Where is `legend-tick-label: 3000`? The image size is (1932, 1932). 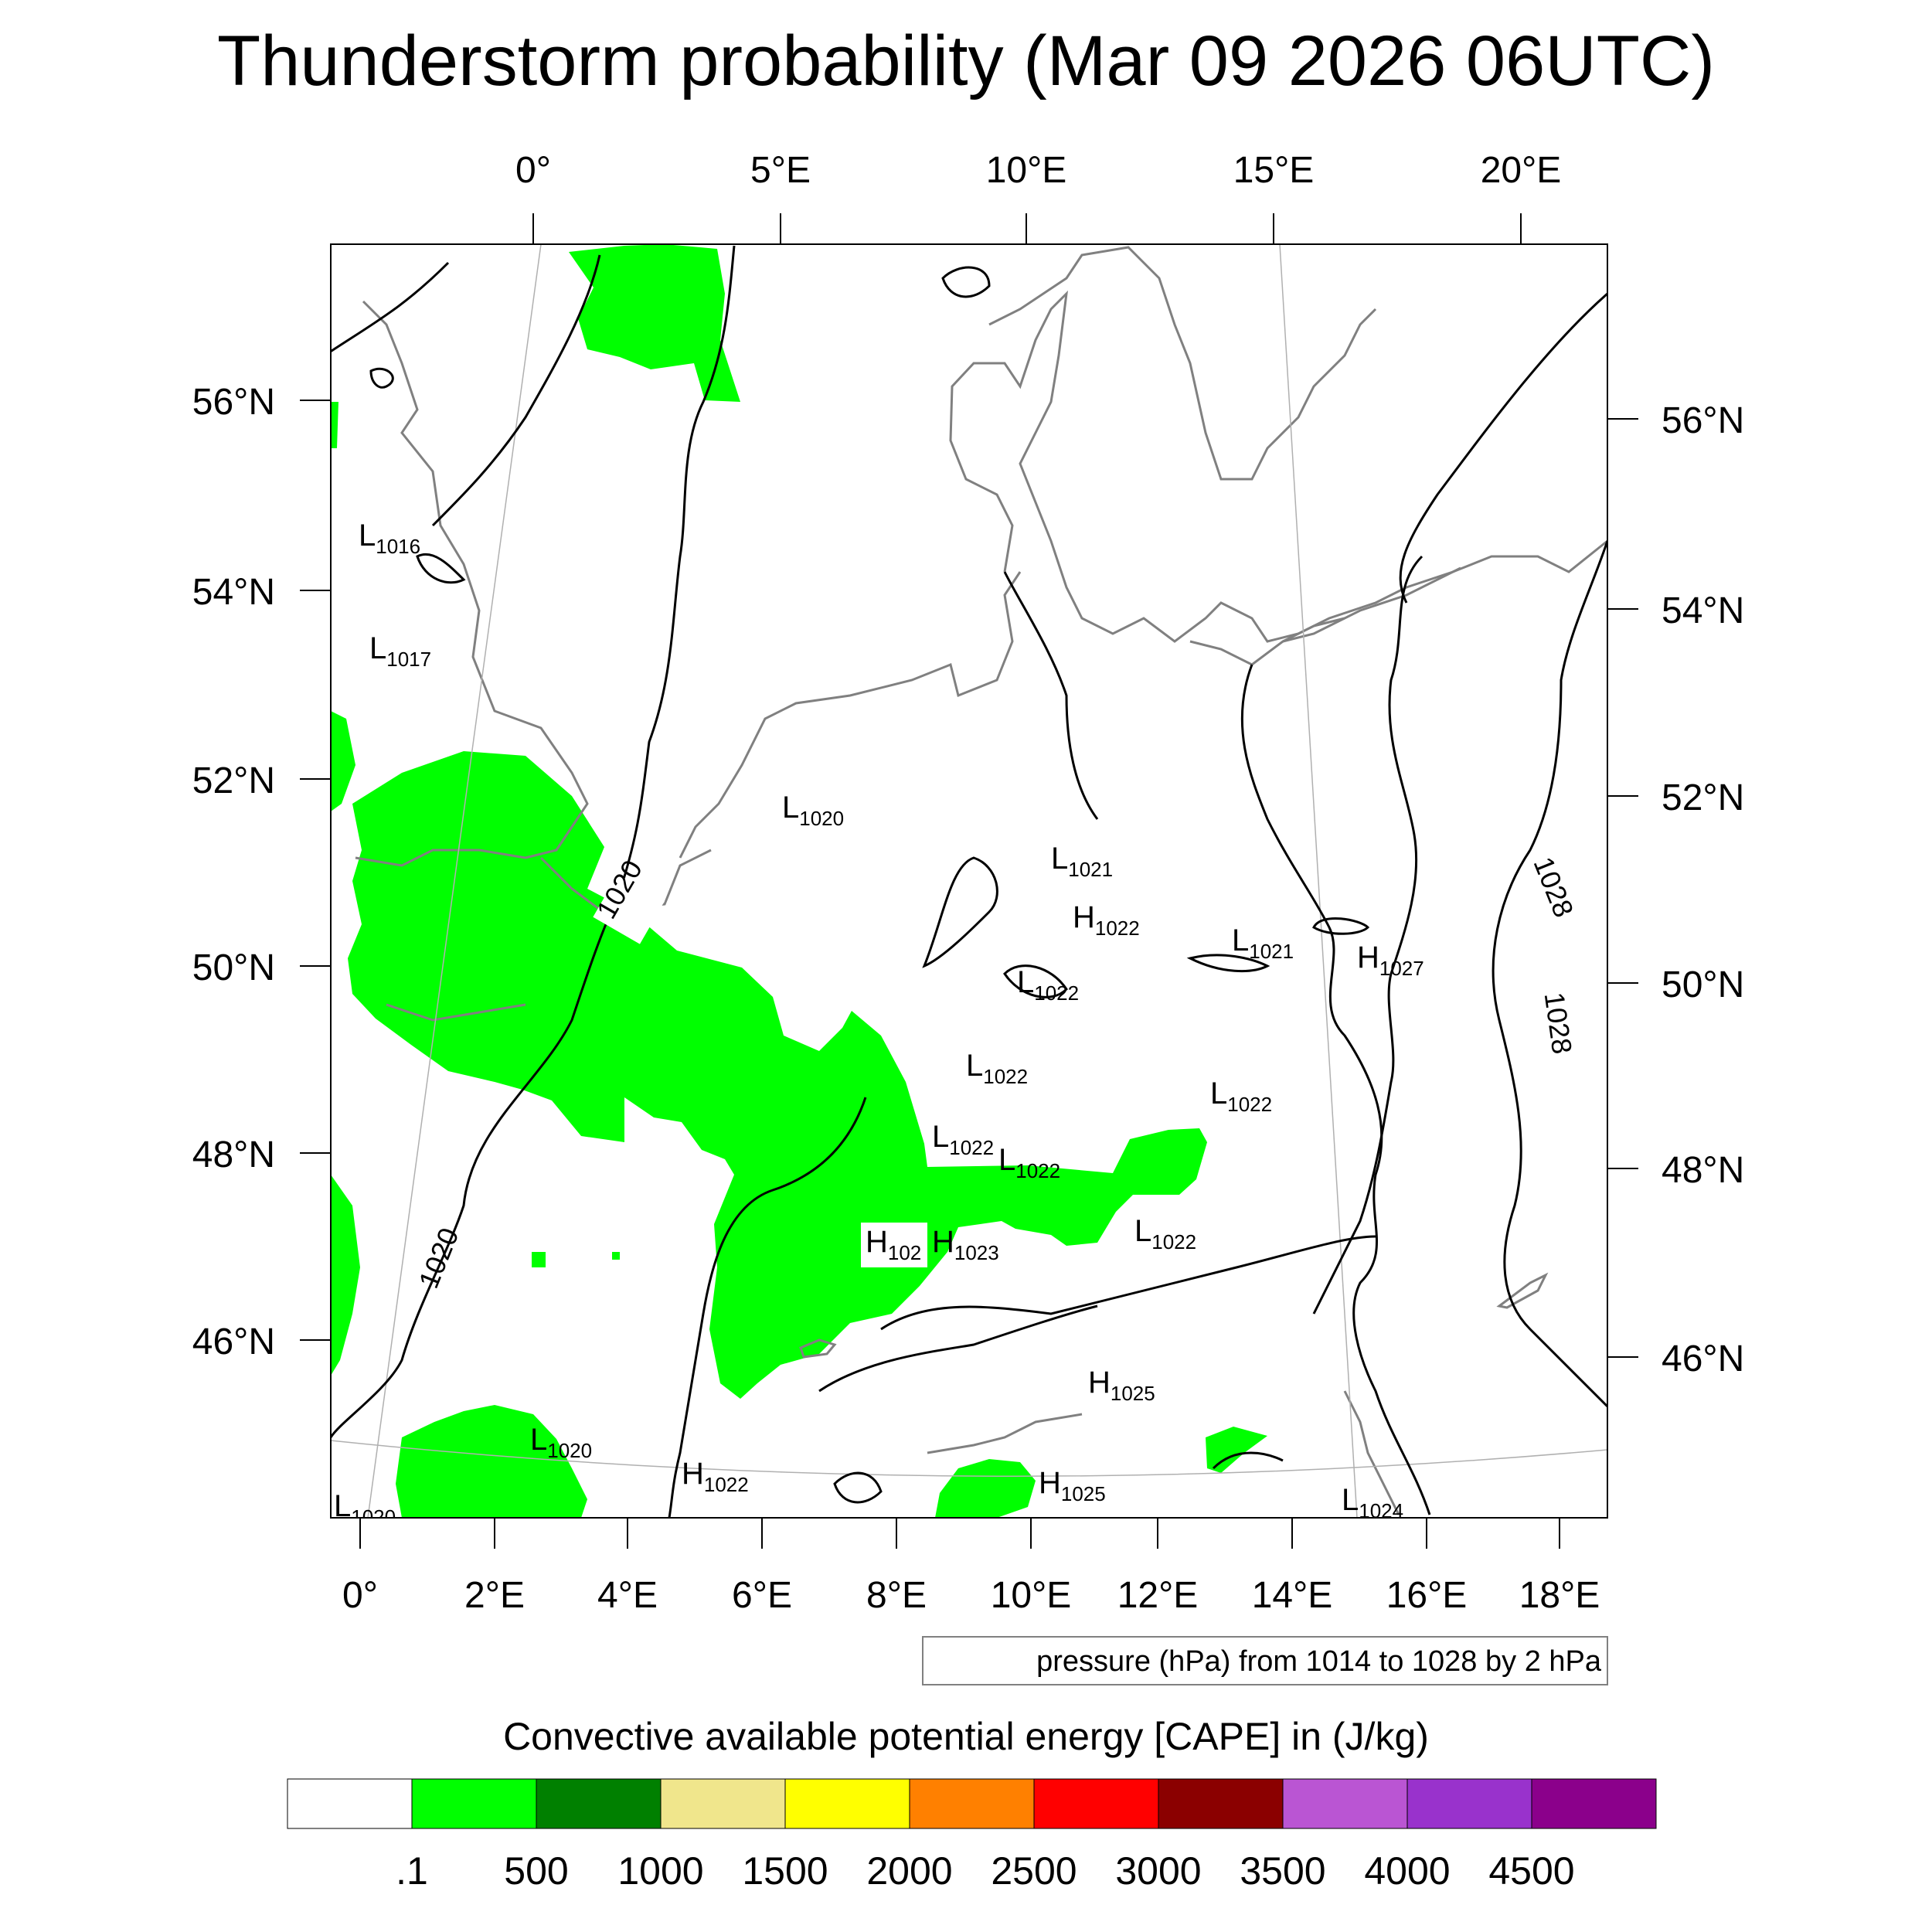
legend-tick-label: 3000 is located at coordinates (1158, 1871).